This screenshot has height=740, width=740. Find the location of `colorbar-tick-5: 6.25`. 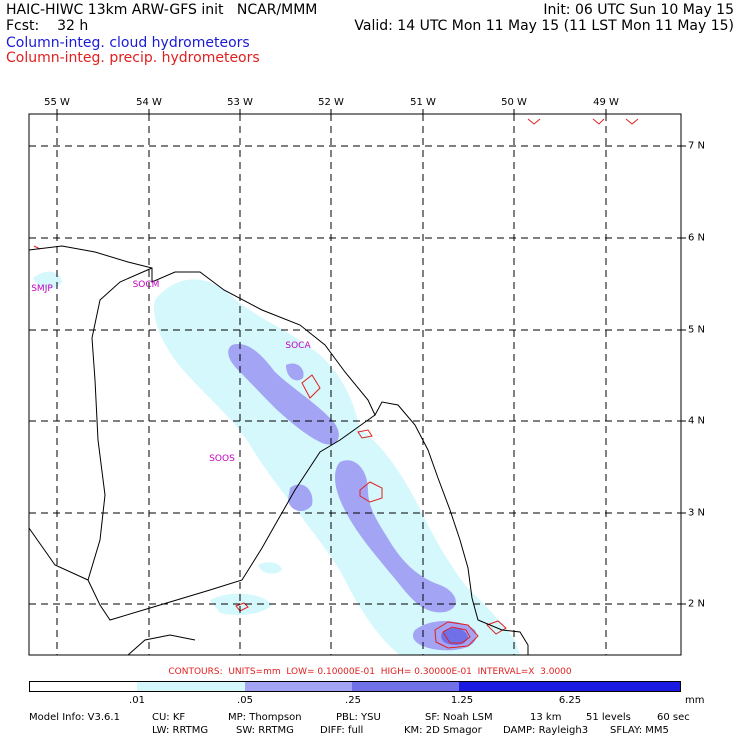

colorbar-tick-5: 6.25 is located at coordinates (570, 700).